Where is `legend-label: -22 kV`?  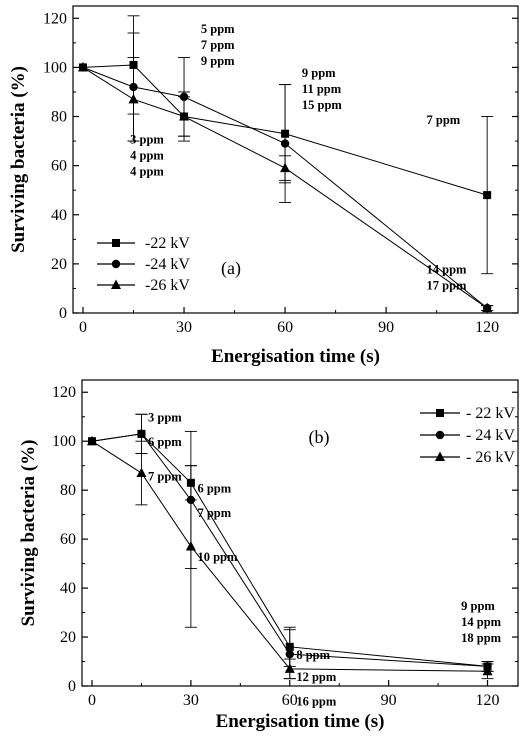 legend-label: -22 kV is located at coordinates (167, 243).